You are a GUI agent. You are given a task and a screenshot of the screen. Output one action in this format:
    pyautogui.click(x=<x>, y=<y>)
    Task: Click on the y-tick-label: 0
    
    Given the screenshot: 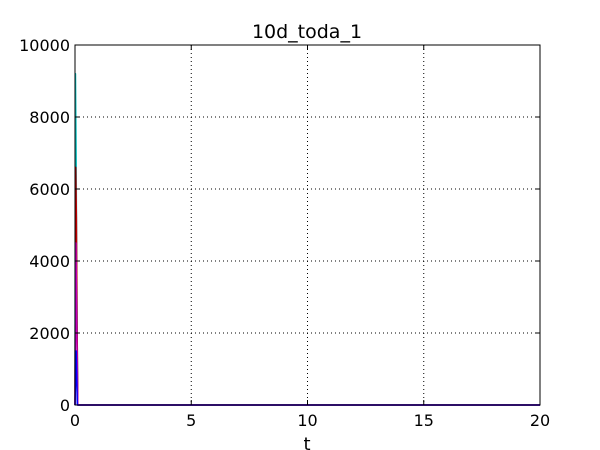 What is the action you would take?
    pyautogui.click(x=65, y=405)
    